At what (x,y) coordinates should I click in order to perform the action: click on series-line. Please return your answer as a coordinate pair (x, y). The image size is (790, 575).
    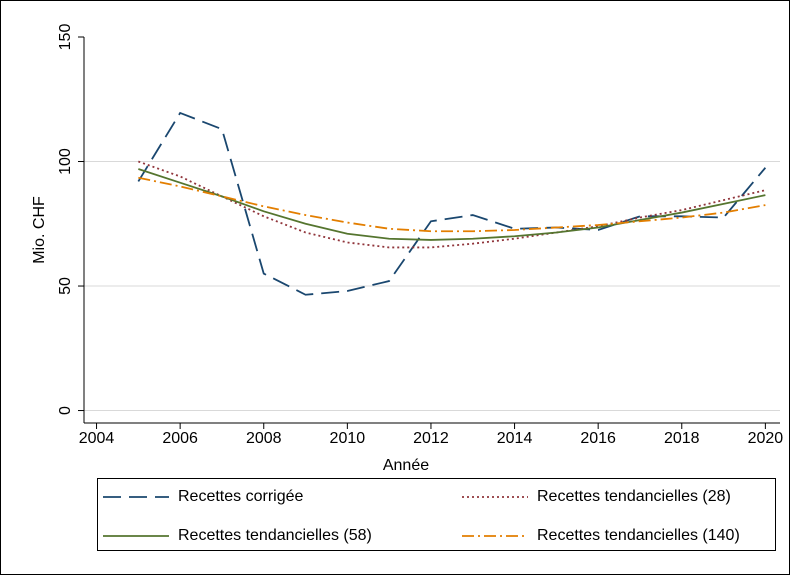
    Looking at the image, I should click on (452, 204).